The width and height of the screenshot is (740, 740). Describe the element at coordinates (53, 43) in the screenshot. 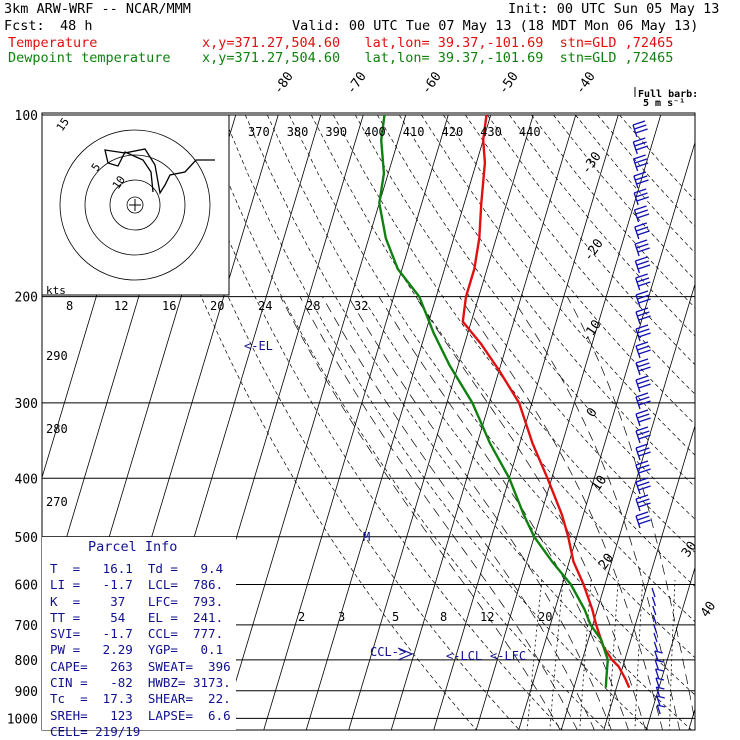

I see `temperature-legend: Temperature` at that location.